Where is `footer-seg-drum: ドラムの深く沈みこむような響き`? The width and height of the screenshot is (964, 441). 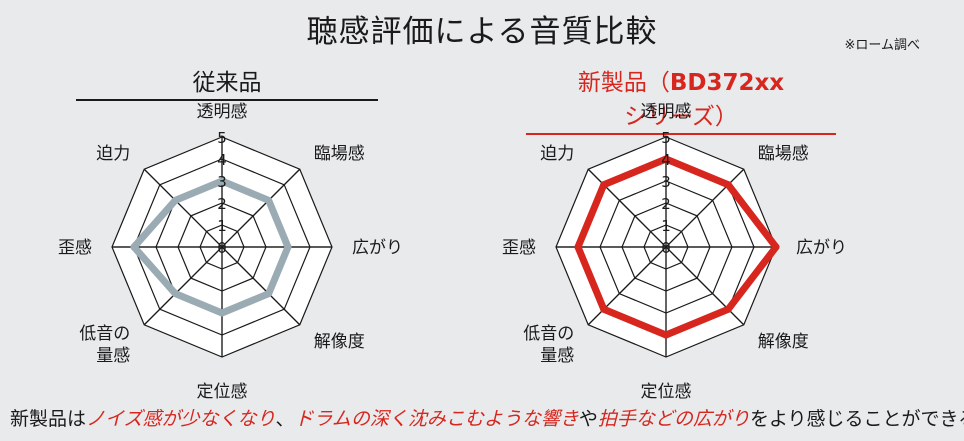
footer-seg-drum: ドラムの深く沈みこむような響き is located at coordinates (436, 419).